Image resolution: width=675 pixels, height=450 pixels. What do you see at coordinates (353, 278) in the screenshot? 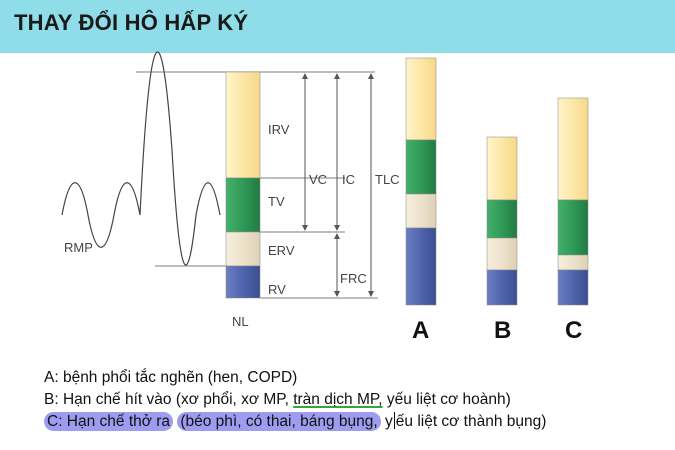
I see `label-frc: FRC` at bounding box center [353, 278].